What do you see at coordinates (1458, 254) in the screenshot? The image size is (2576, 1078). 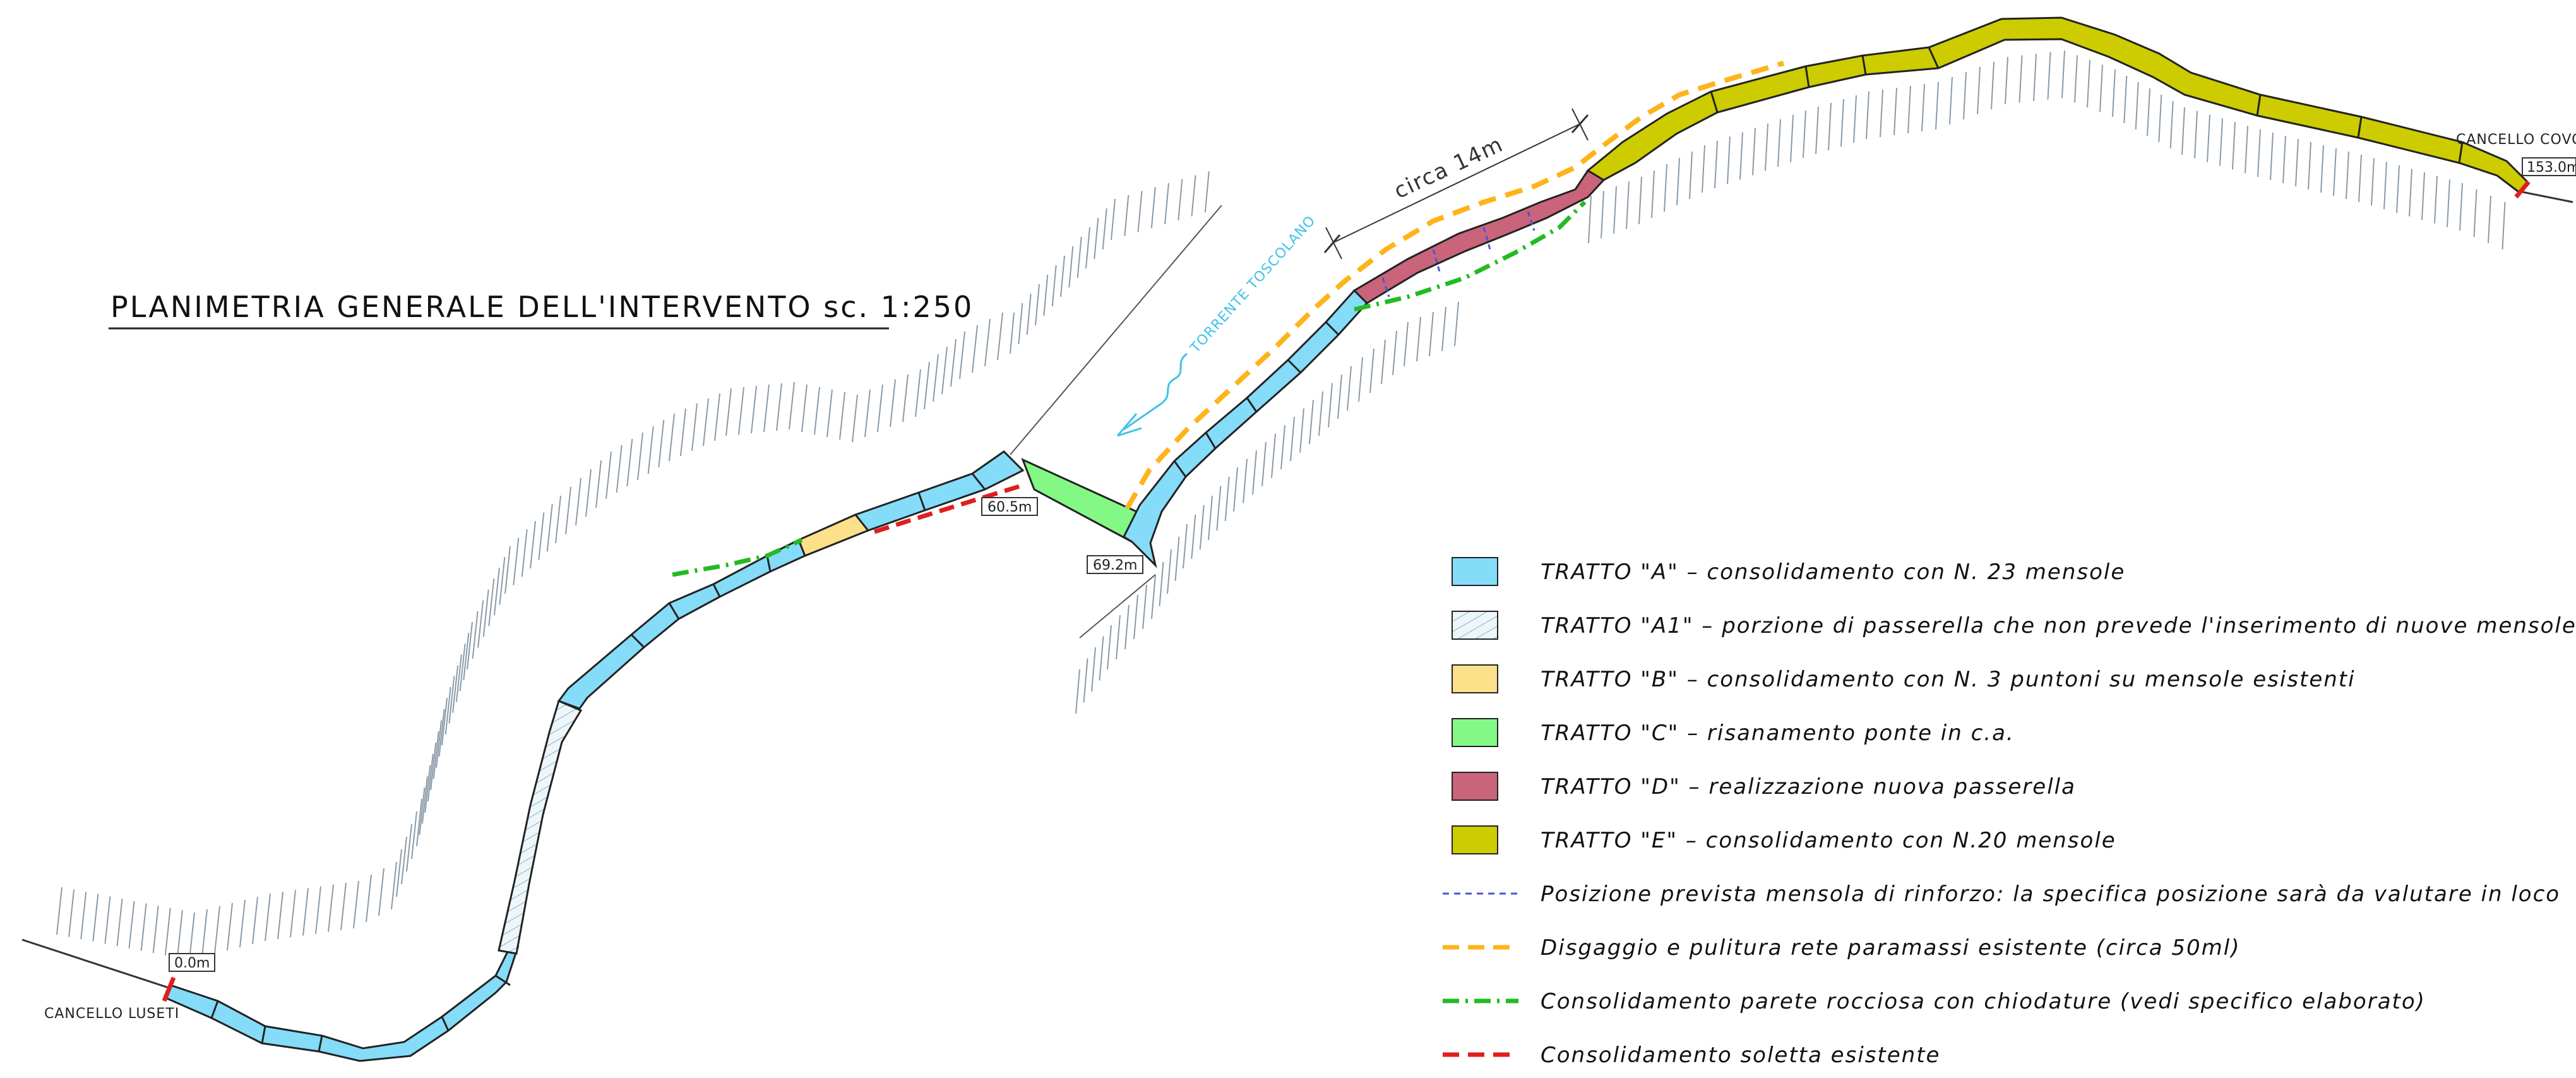 I see `mensola-lines` at bounding box center [1458, 254].